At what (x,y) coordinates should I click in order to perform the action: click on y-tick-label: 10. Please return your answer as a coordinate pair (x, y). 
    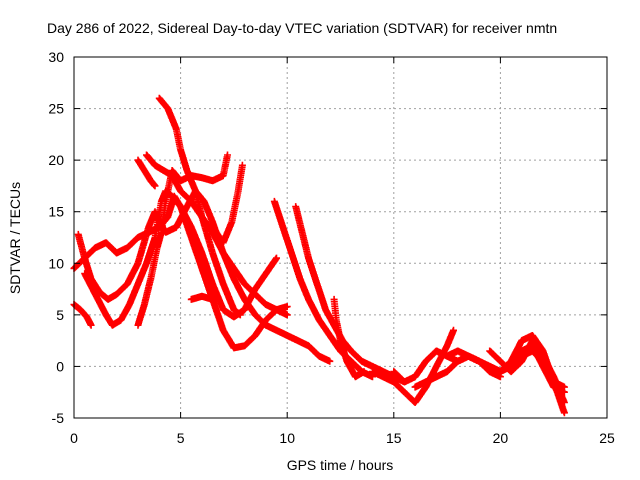
    Looking at the image, I should click on (56, 263).